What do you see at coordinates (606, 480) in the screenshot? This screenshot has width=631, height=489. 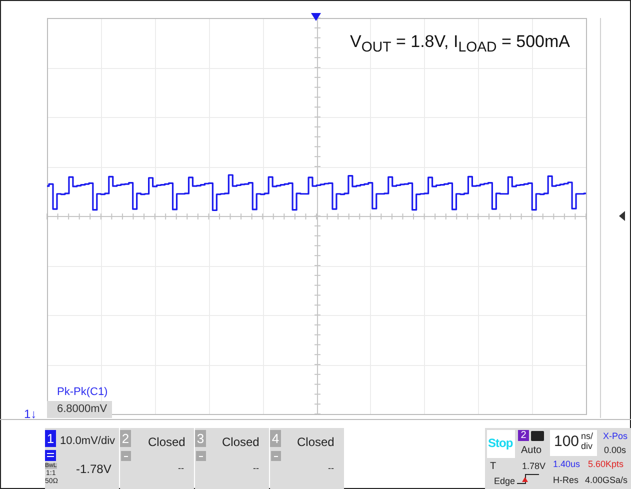 I see `text: 4.00GSa/s` at bounding box center [606, 480].